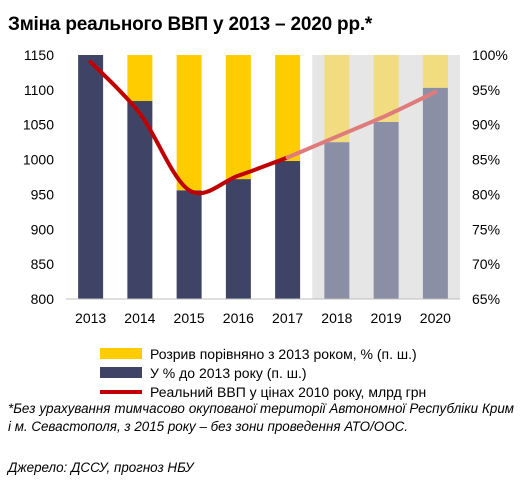 The height and width of the screenshot is (488, 532). I want to click on y-right-tick-2: 75%, so click(486, 229).